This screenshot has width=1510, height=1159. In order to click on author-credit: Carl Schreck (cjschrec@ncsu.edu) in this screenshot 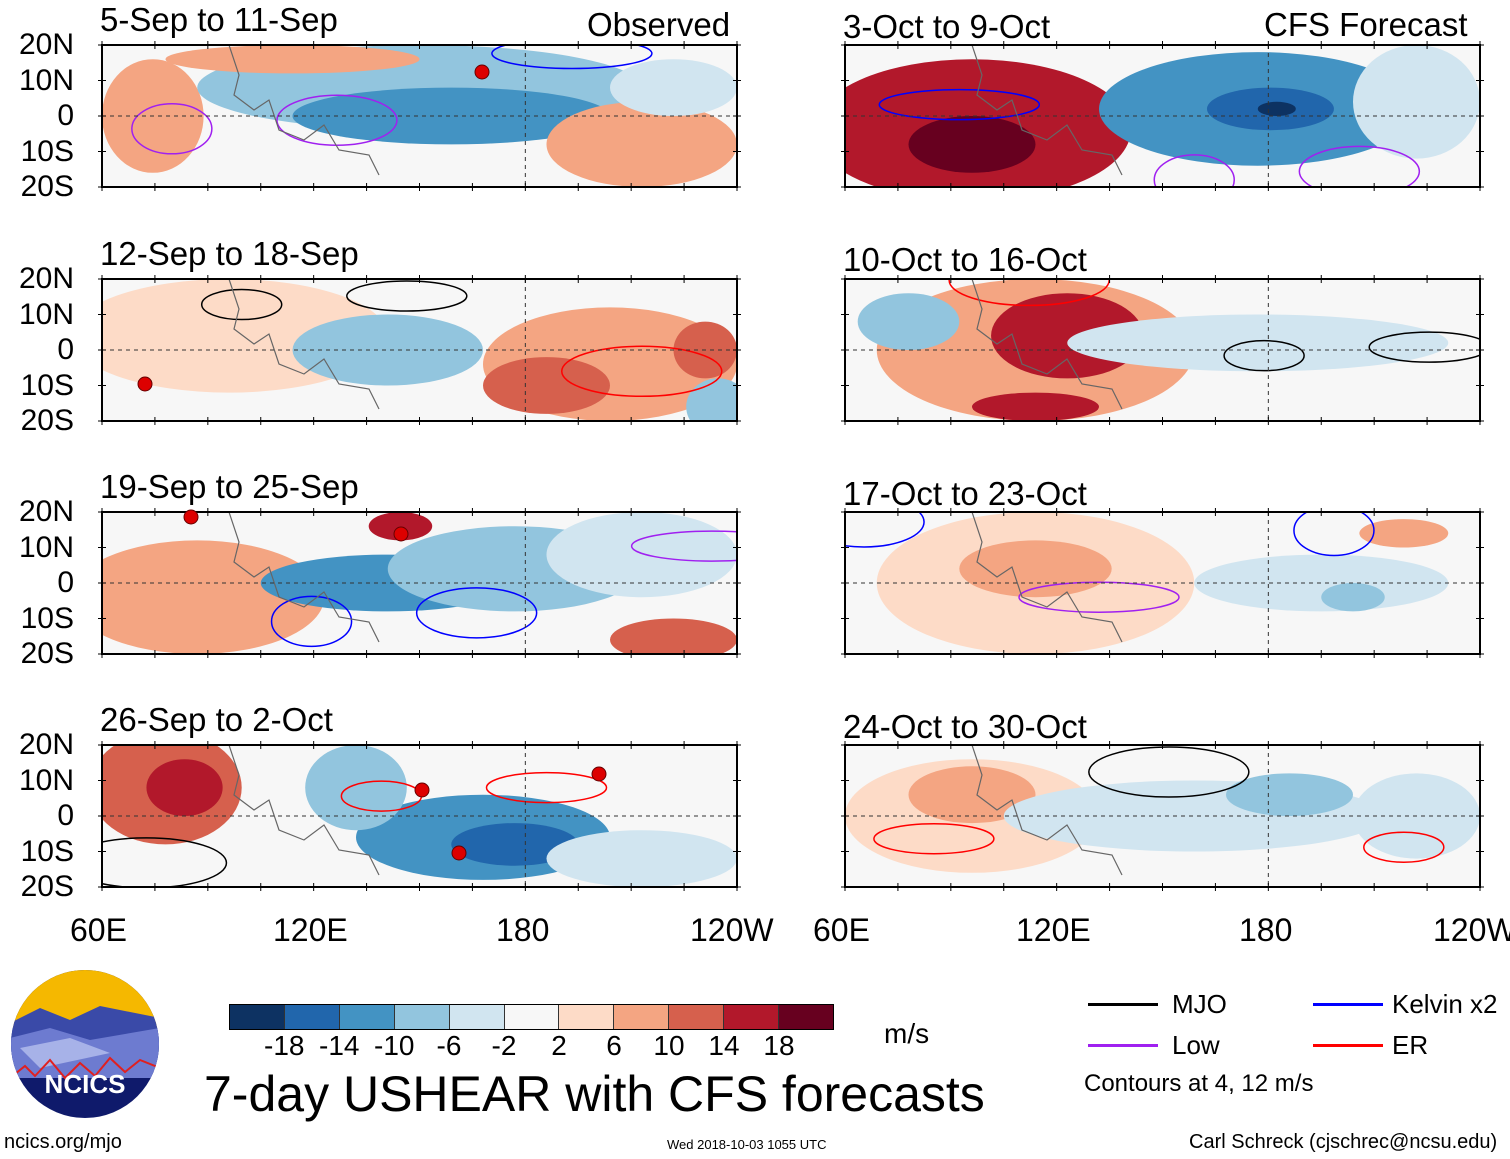, I will do `click(1343, 1142)`.